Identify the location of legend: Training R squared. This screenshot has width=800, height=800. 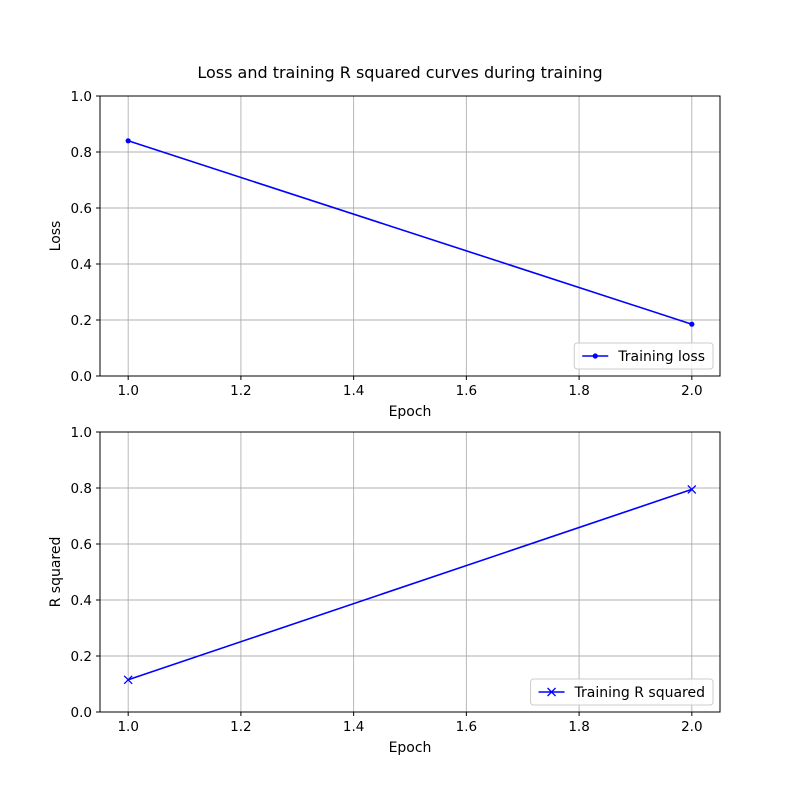
(622, 692).